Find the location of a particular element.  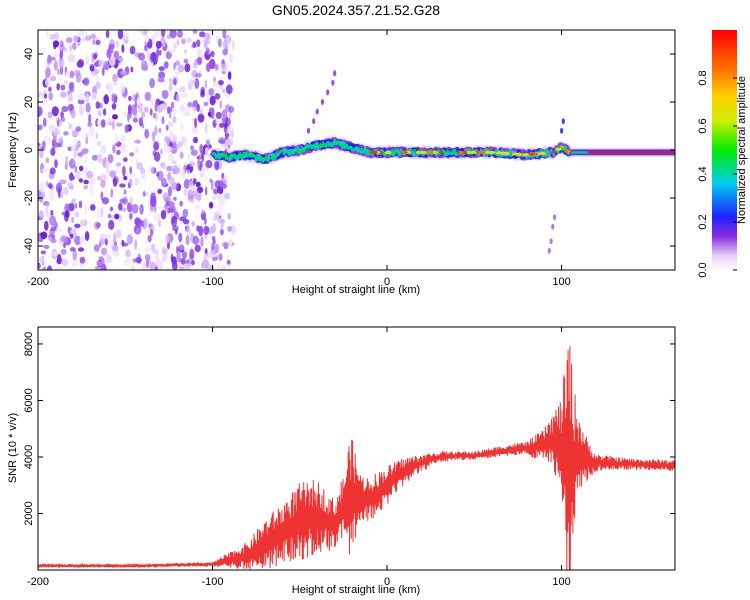

figure-title: GN05.2024.357.21.52.G28 is located at coordinates (356, 10).